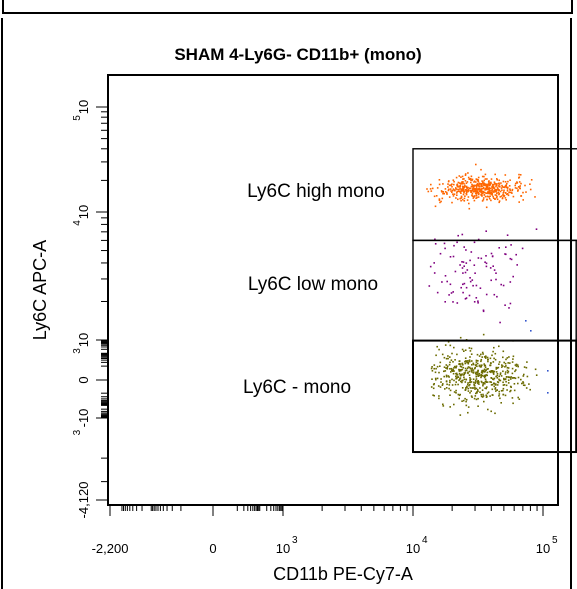  I want to click on y-tick-exponent: 3, so click(77, 432).